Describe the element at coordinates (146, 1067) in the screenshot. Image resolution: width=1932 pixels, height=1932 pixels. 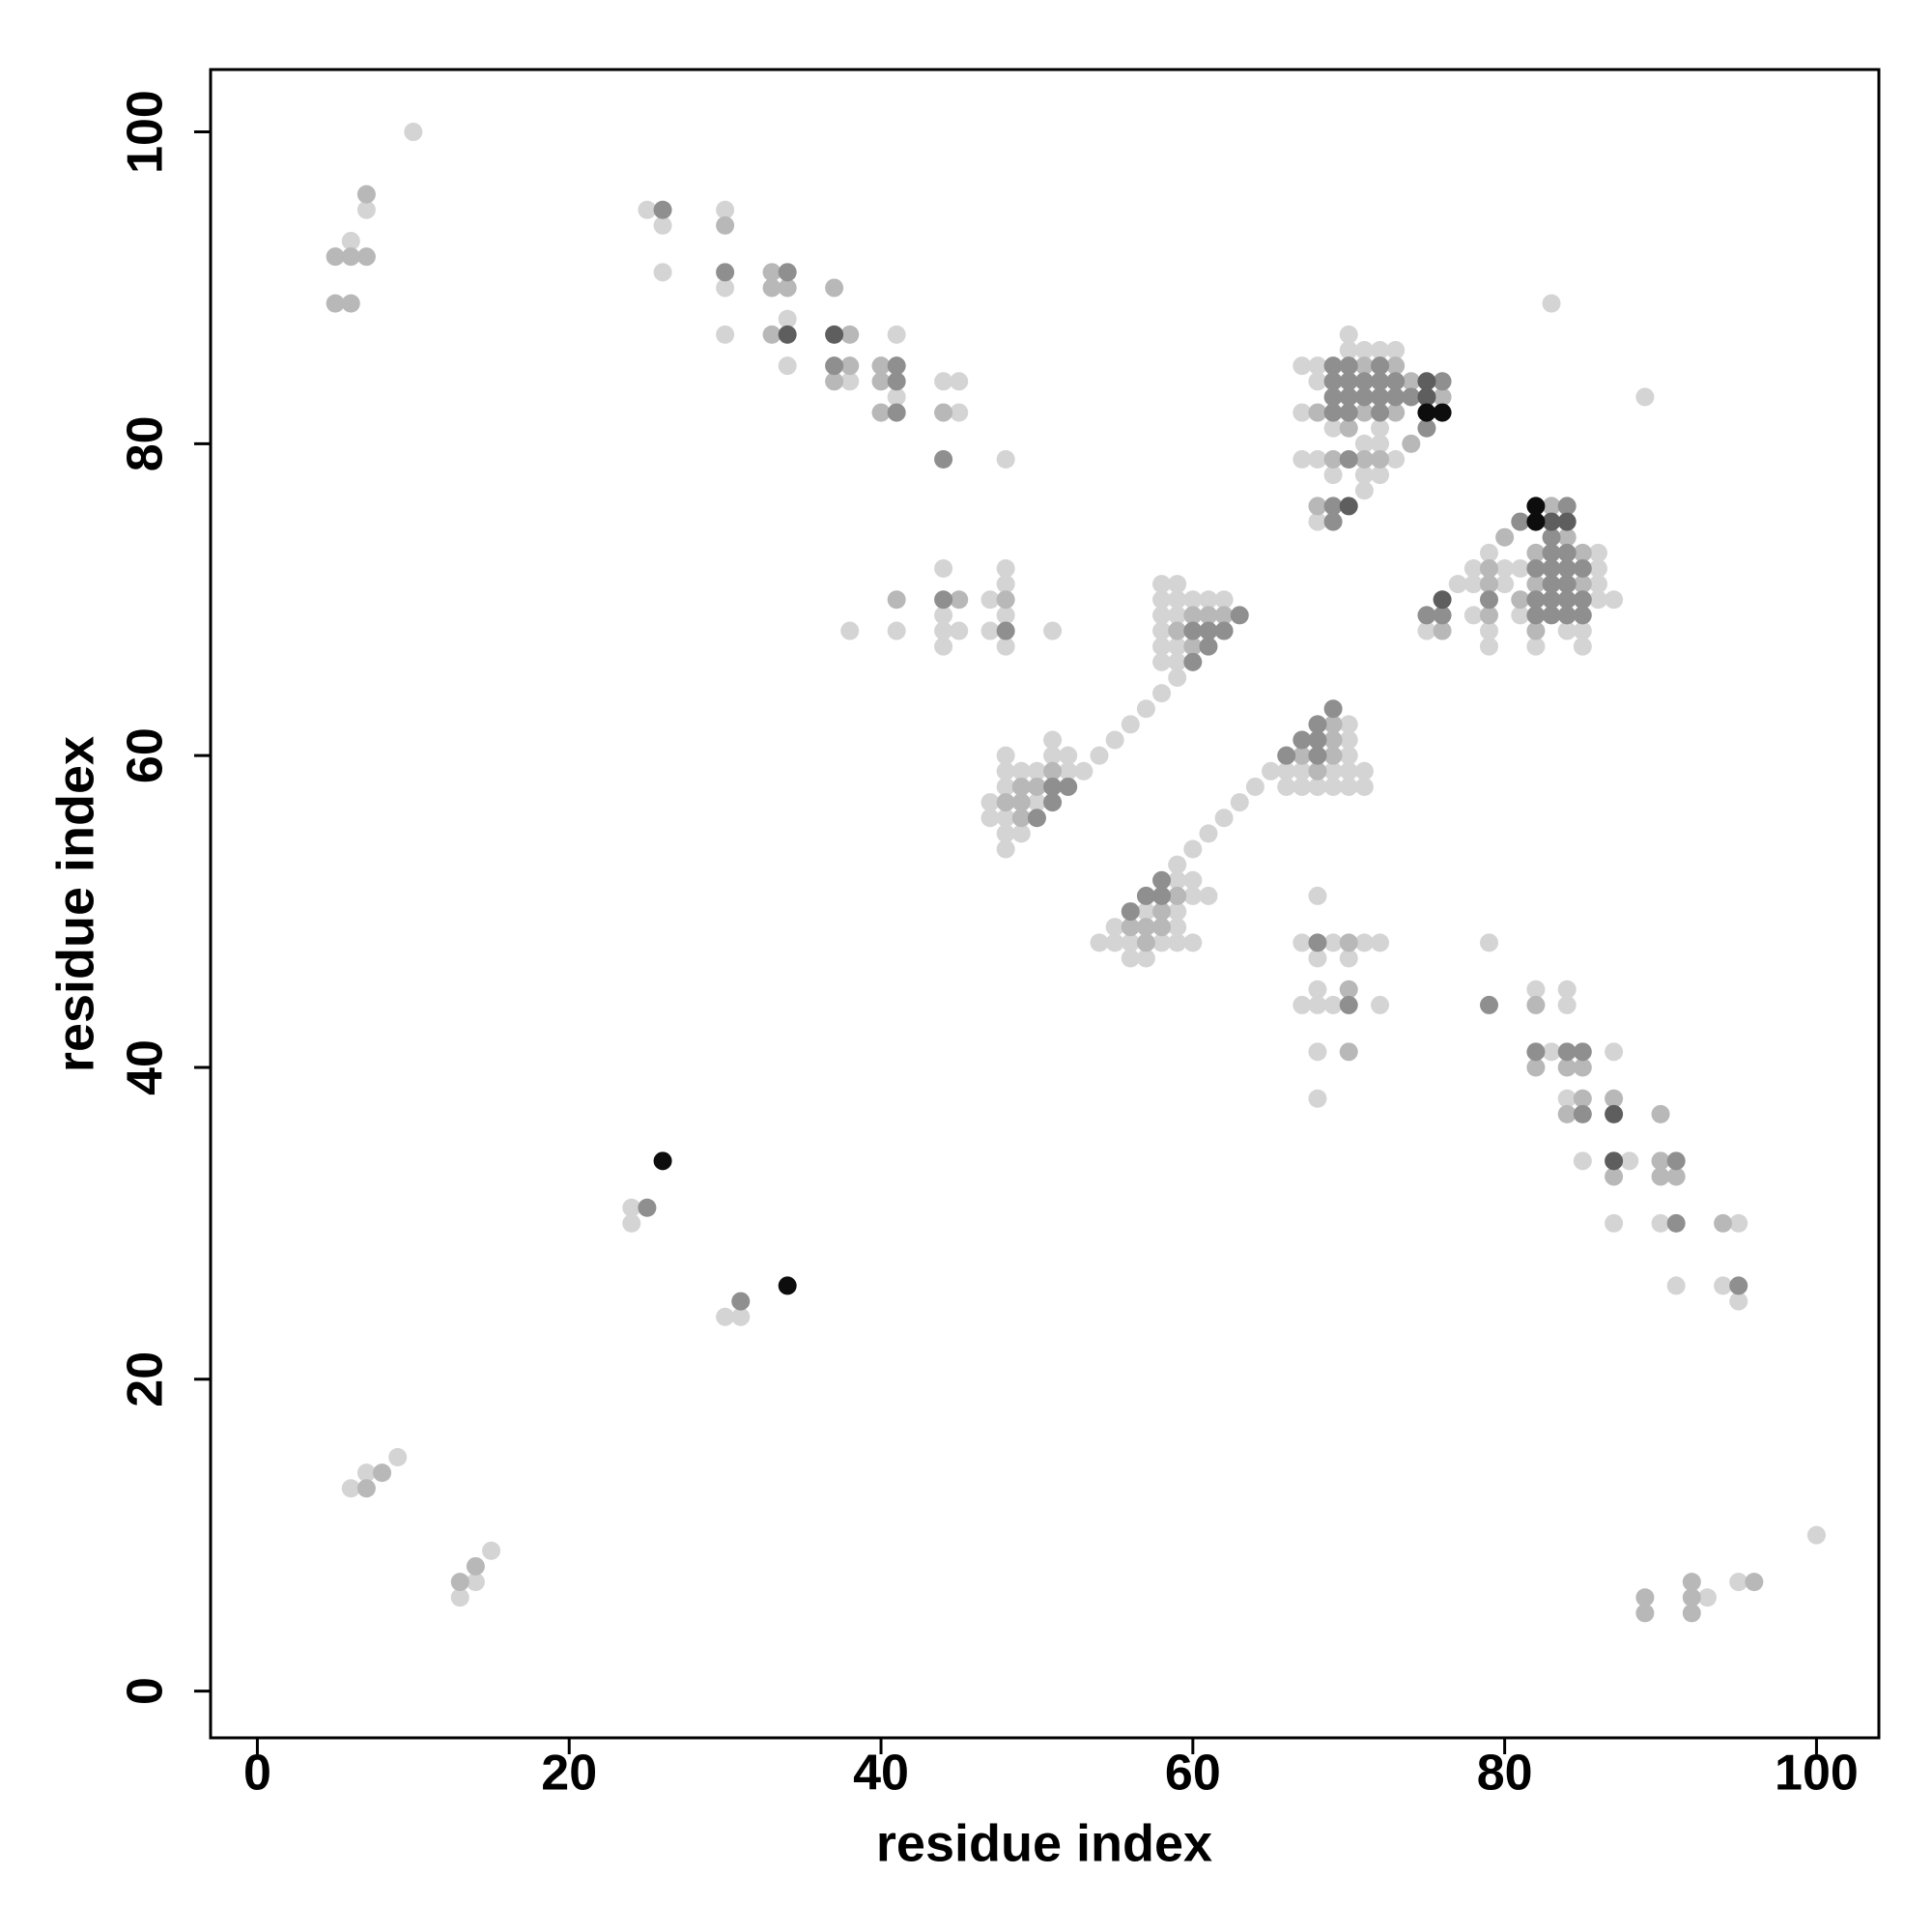
I see `y-tick-label: 40` at that location.